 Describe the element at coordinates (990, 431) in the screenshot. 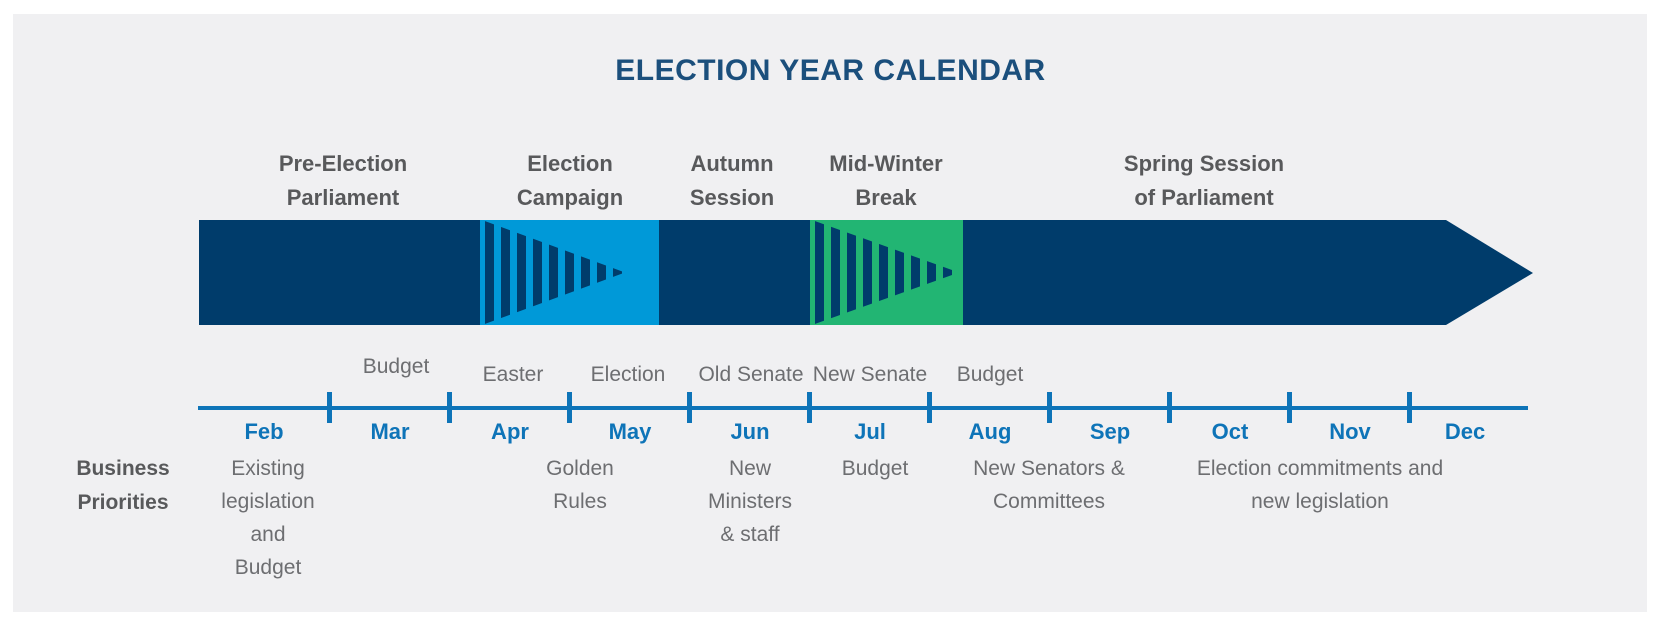

I see `month-label-aug: Aug` at that location.